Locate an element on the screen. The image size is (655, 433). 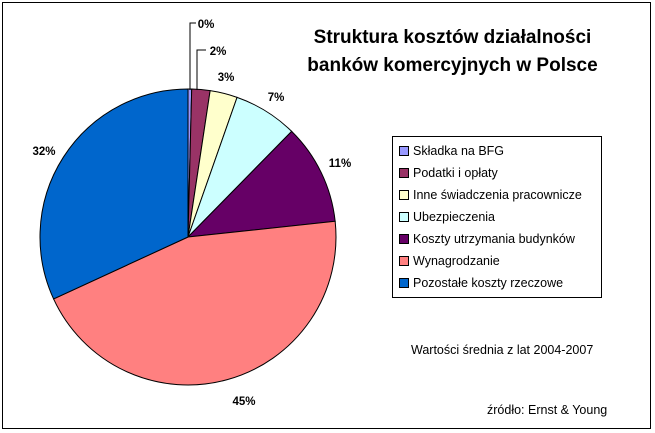
legend-item-koszty-utrzymania-budynkow: Koszty utrzymania budynków is located at coordinates (487, 239).